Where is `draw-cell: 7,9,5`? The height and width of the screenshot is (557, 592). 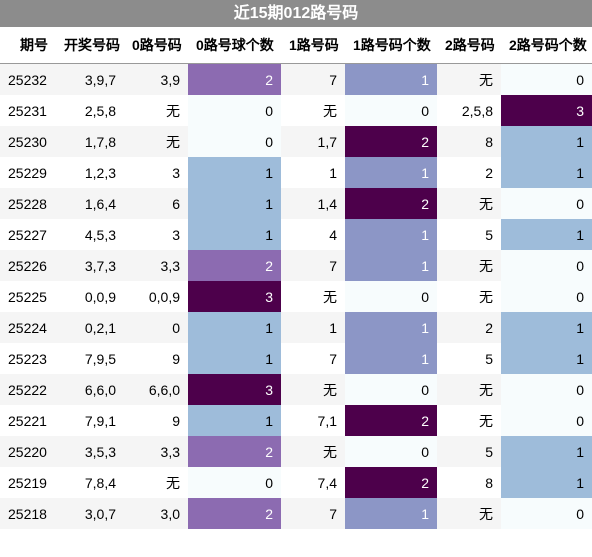
draw-cell: 7,9,5 is located at coordinates (90, 358).